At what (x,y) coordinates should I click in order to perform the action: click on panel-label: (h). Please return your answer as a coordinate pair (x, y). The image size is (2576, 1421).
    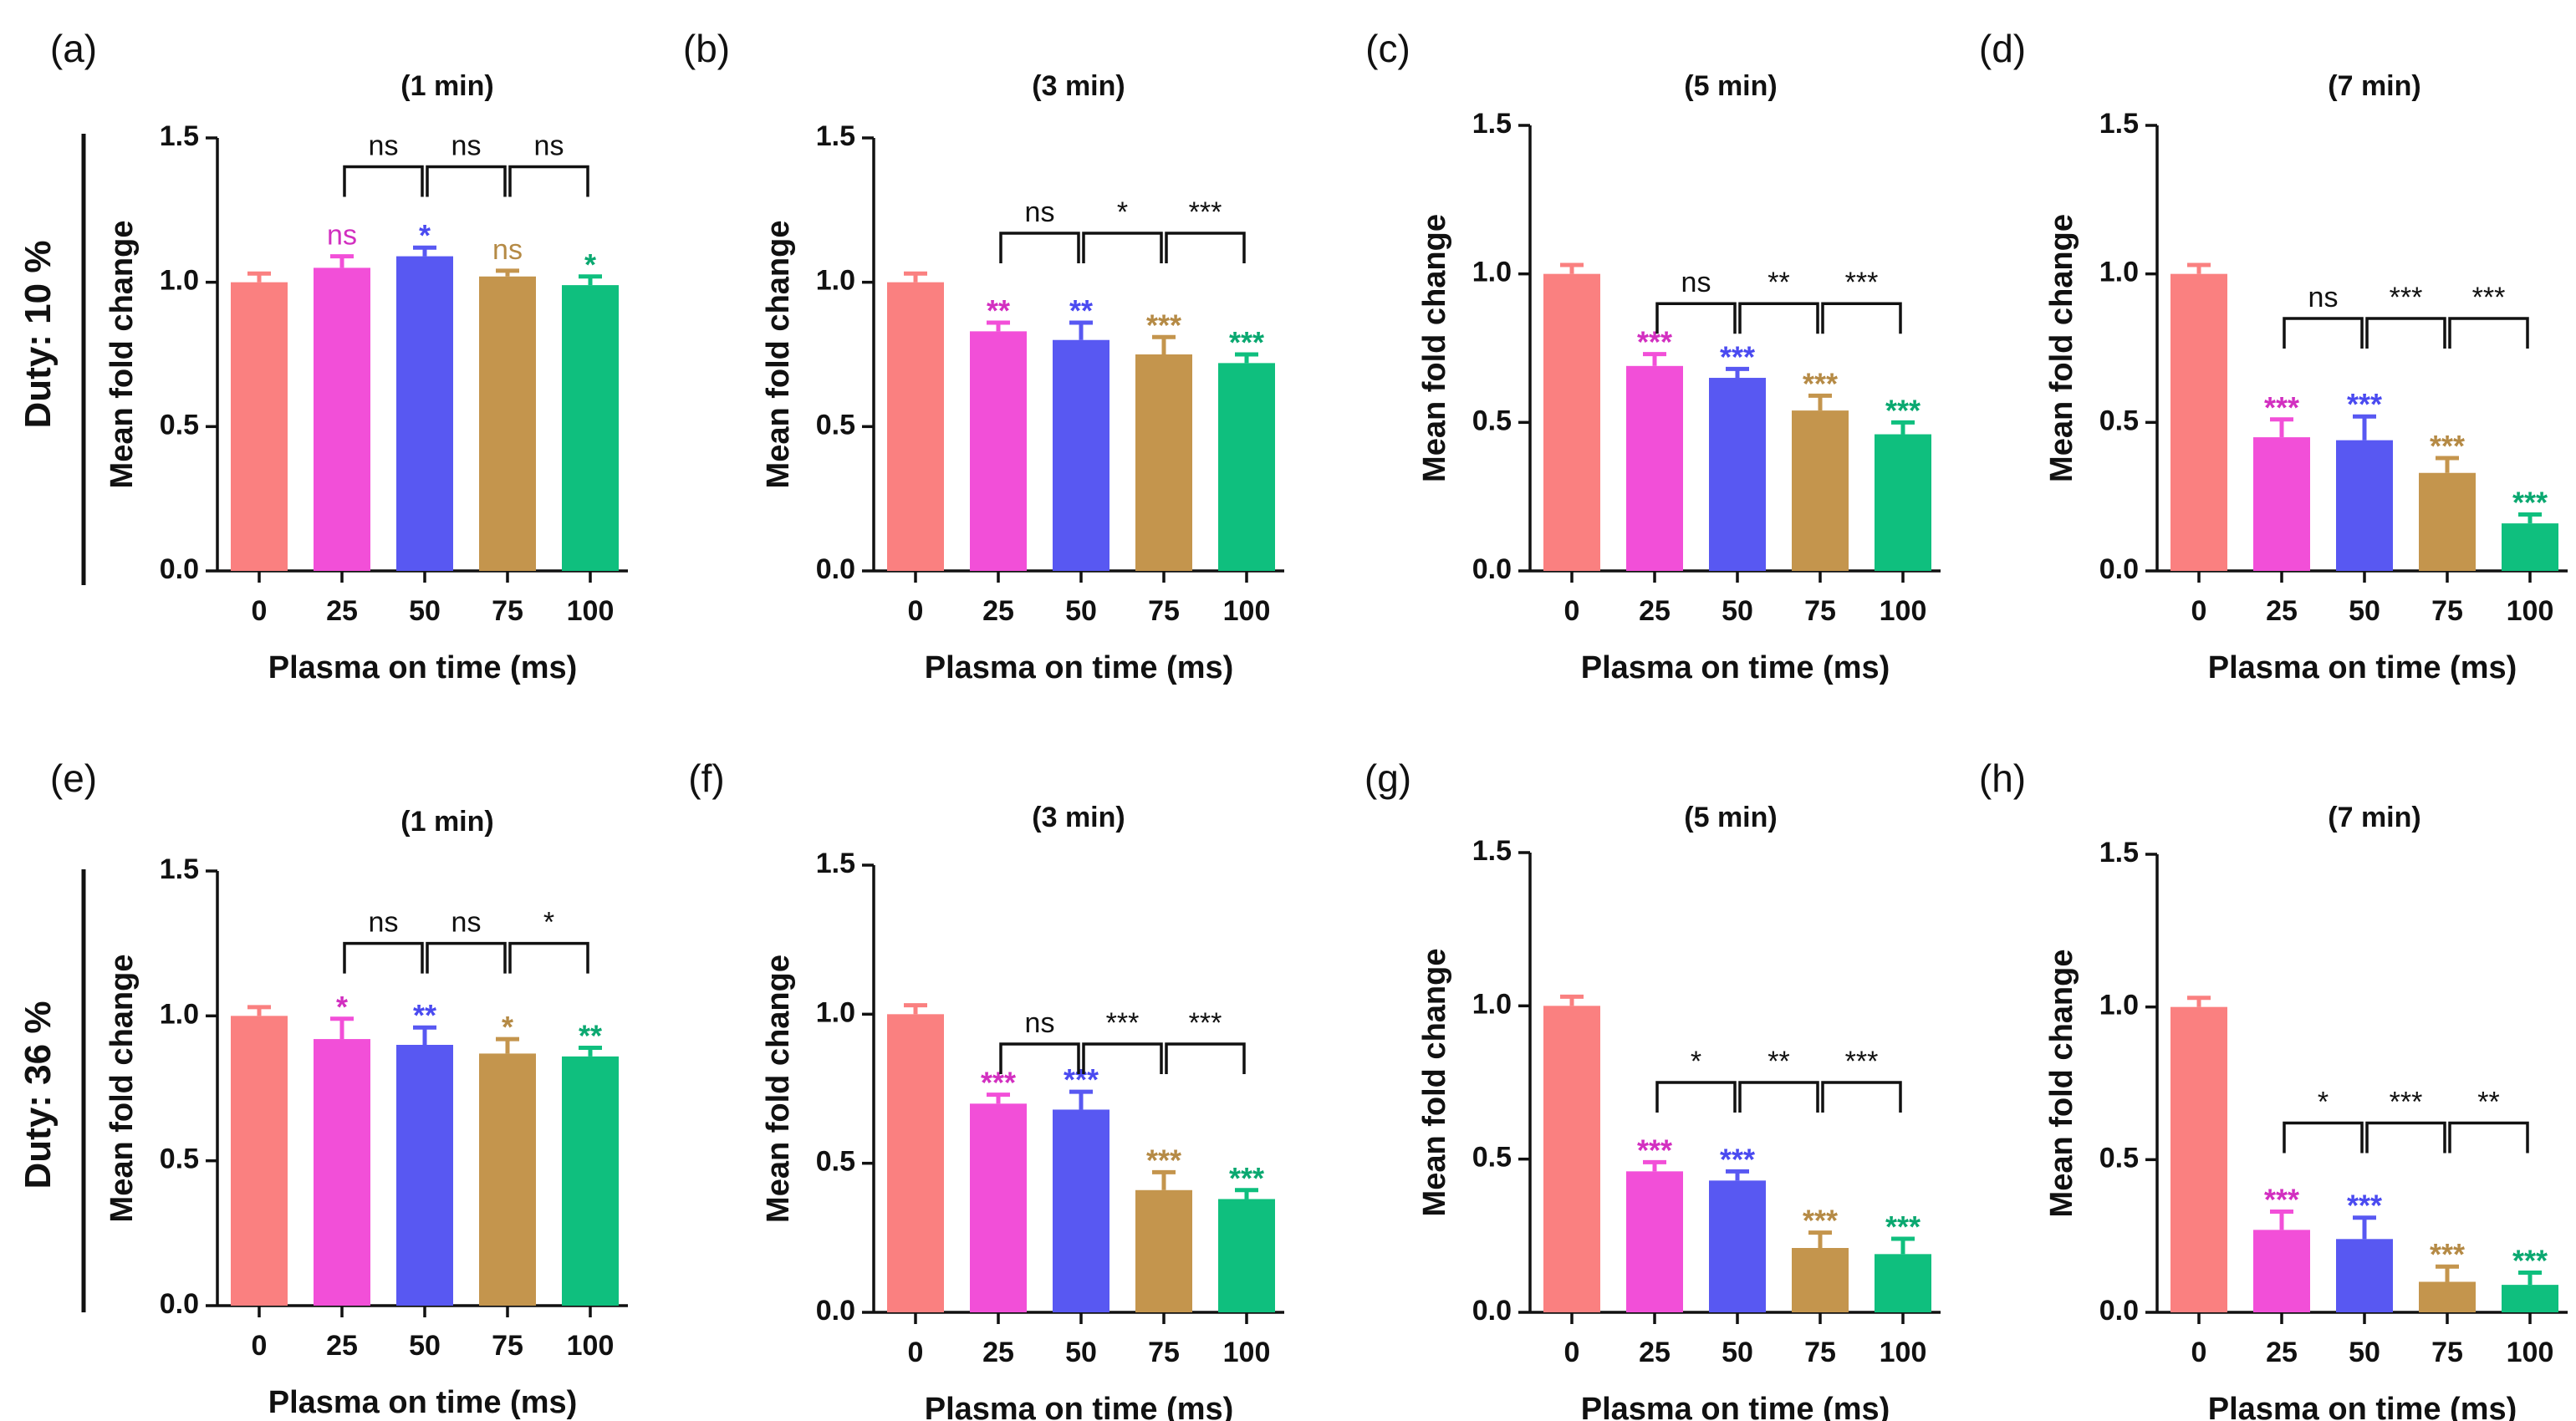
    Looking at the image, I should click on (2003, 778).